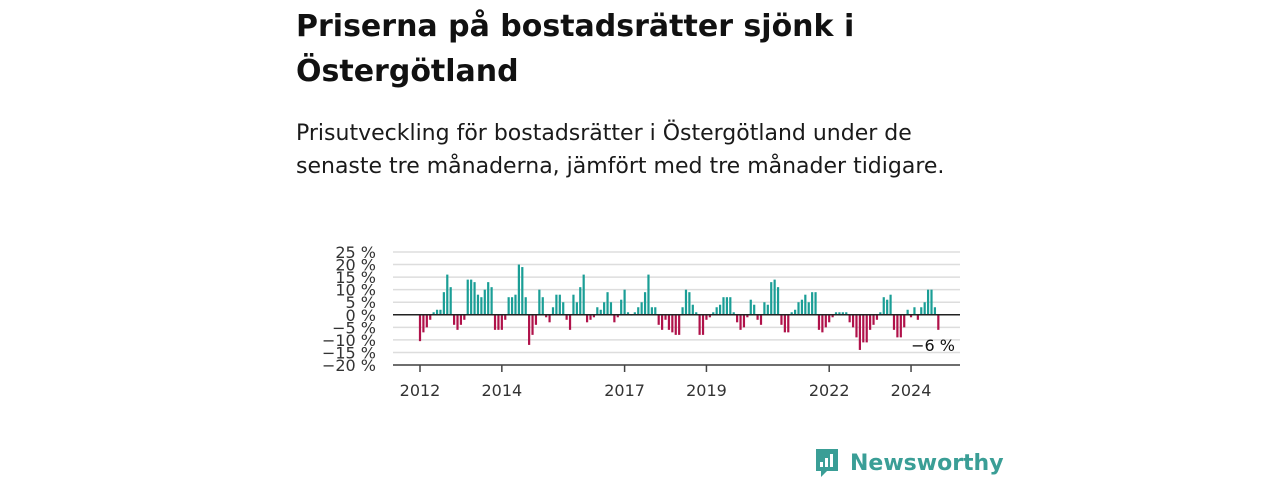 This screenshot has height=480, width=1280. Describe the element at coordinates (706, 390) in the screenshot. I see `x-tick-label: 2019` at that location.